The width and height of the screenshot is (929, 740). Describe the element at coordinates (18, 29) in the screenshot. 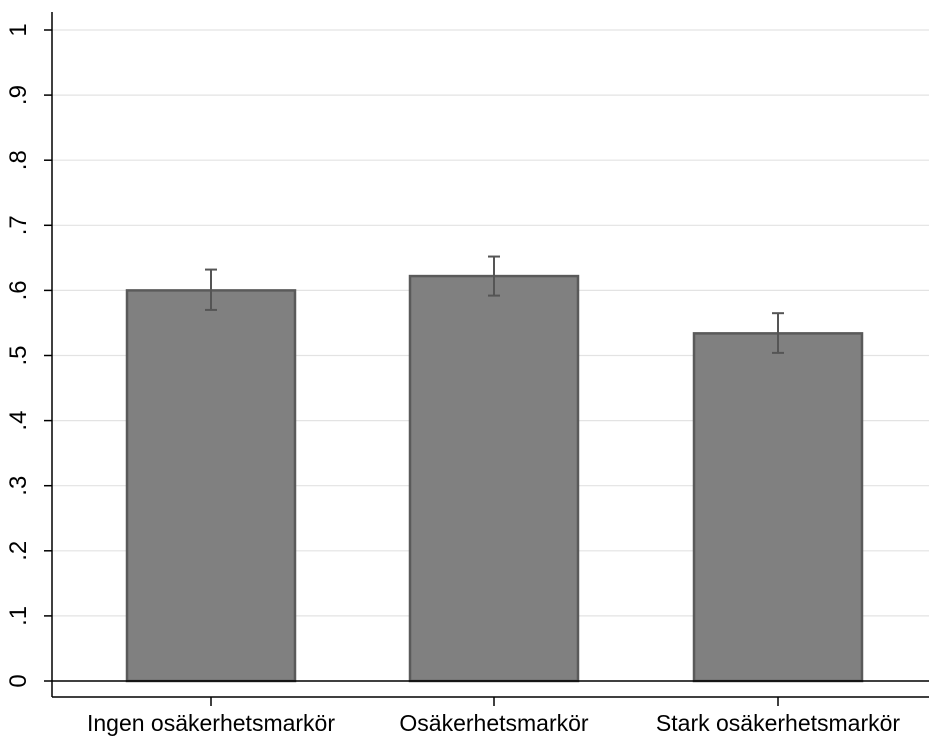

I see `y-tick-label: 1` at that location.